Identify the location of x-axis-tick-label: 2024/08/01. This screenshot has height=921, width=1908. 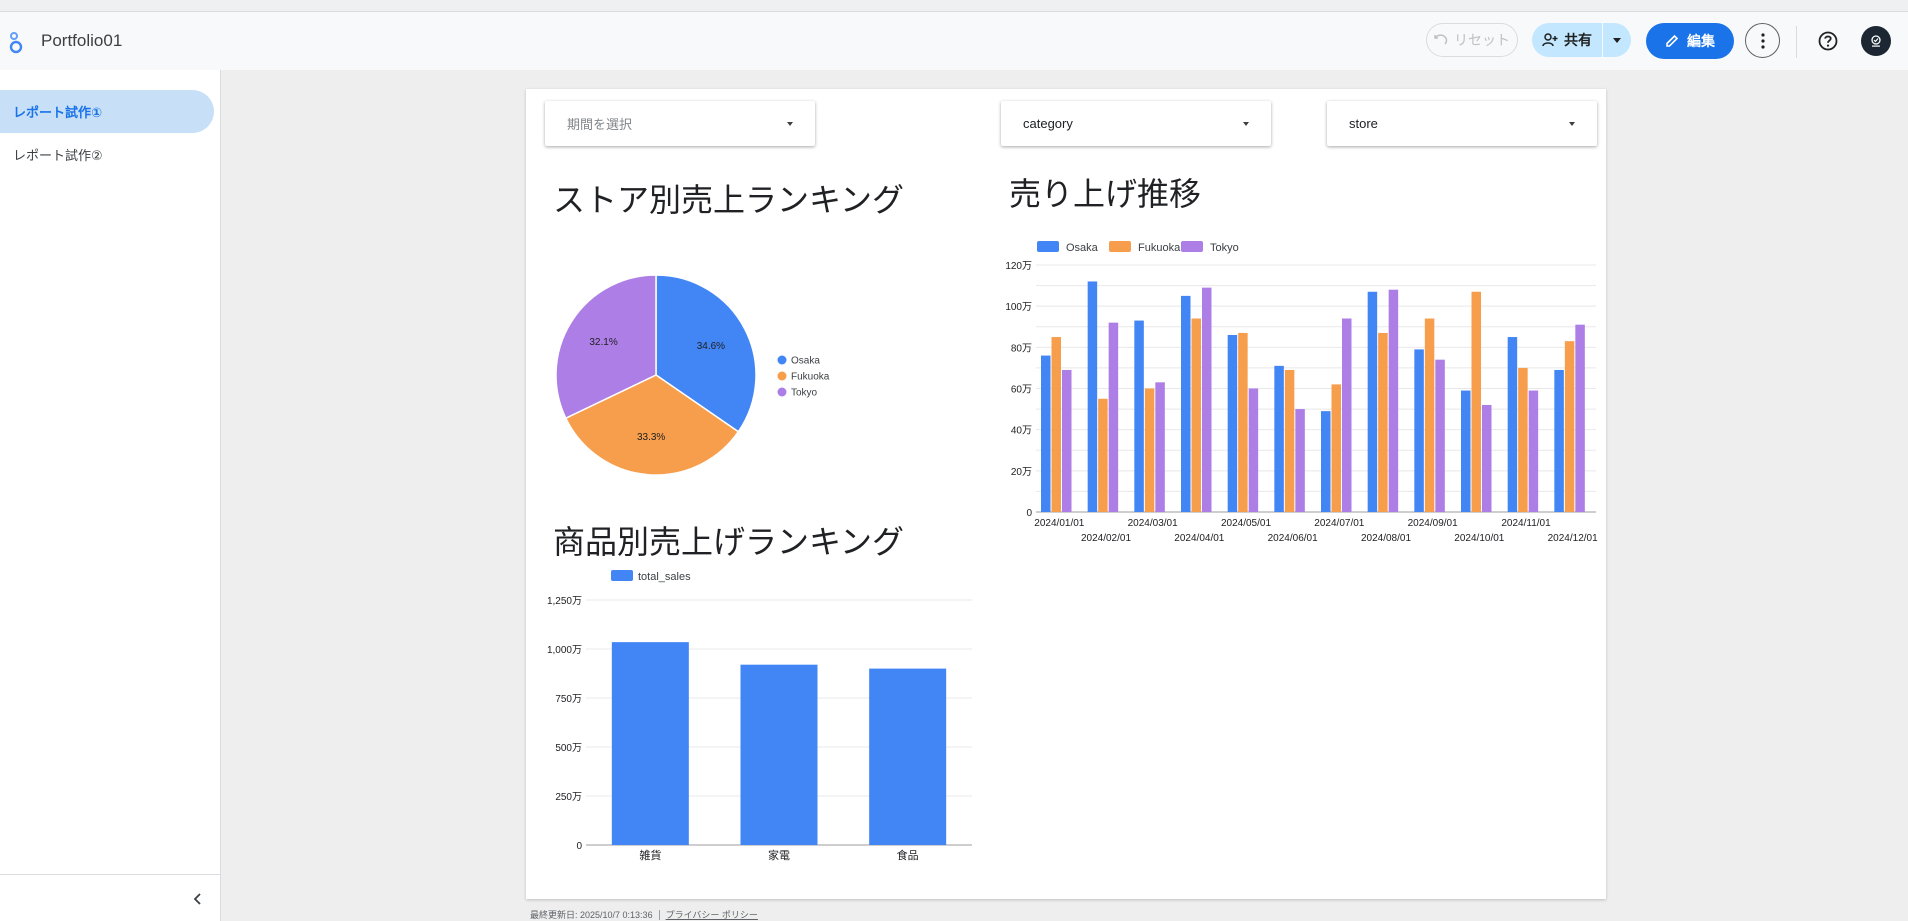
(1386, 538).